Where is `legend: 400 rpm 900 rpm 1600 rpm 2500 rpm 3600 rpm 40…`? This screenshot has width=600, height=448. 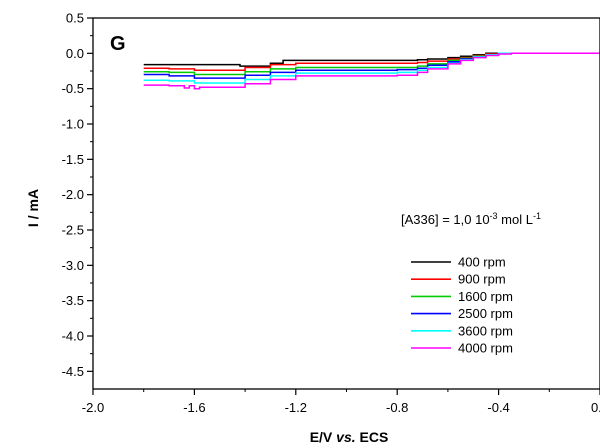
legend: 400 rpm 900 rpm 1600 rpm 2500 rpm 3600 rpm 40… is located at coordinates (462, 305).